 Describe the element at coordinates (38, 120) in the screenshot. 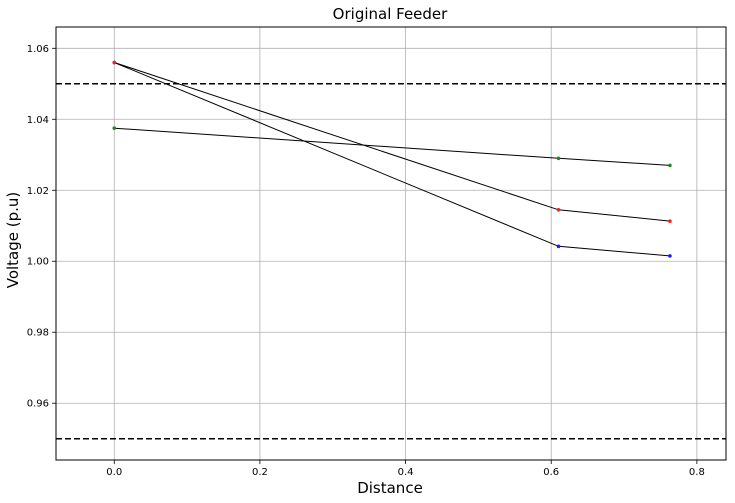

I see `y-tick-label: 1.04` at that location.